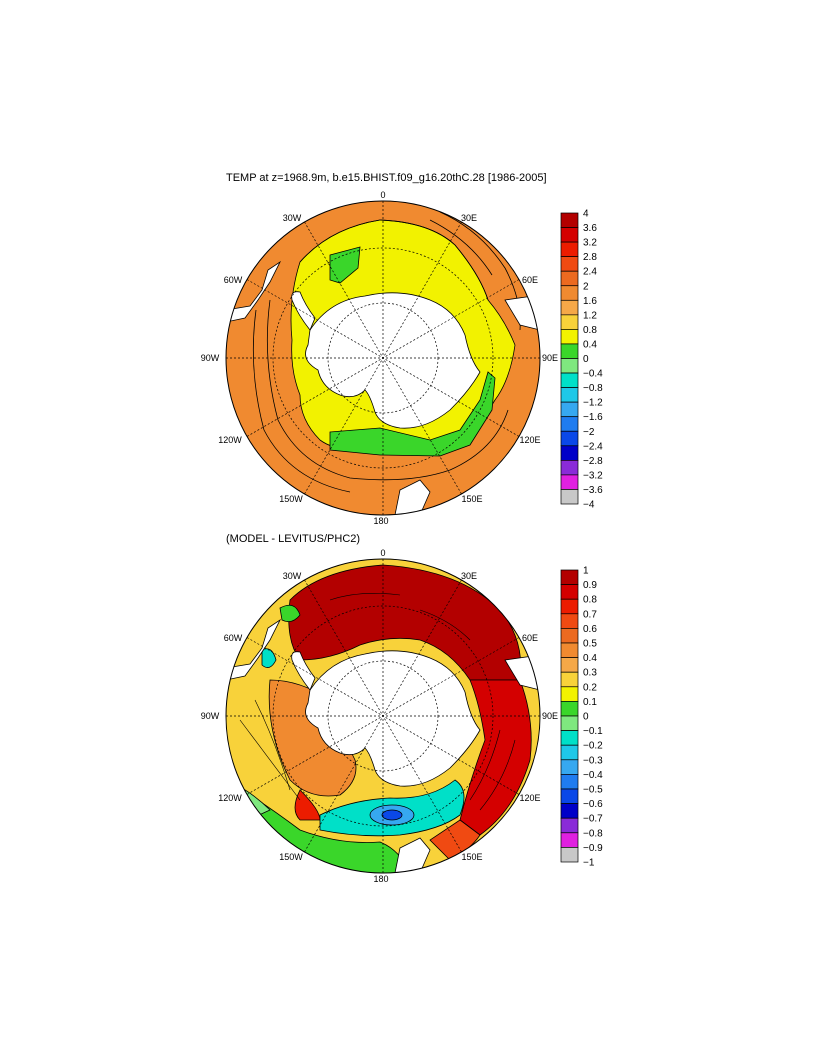 This screenshot has height=1055, width=818. Describe the element at coordinates (590, 629) in the screenshot. I see `diff-colorbar-label: 0.6` at that location.